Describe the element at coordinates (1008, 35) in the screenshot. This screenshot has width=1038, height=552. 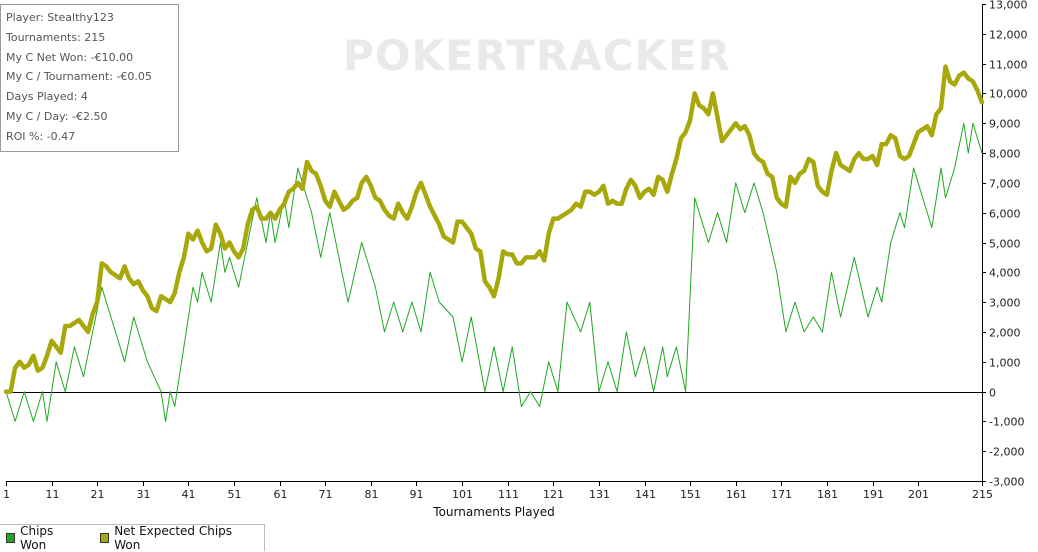
I see `y-tick-label: 12,000` at that location.